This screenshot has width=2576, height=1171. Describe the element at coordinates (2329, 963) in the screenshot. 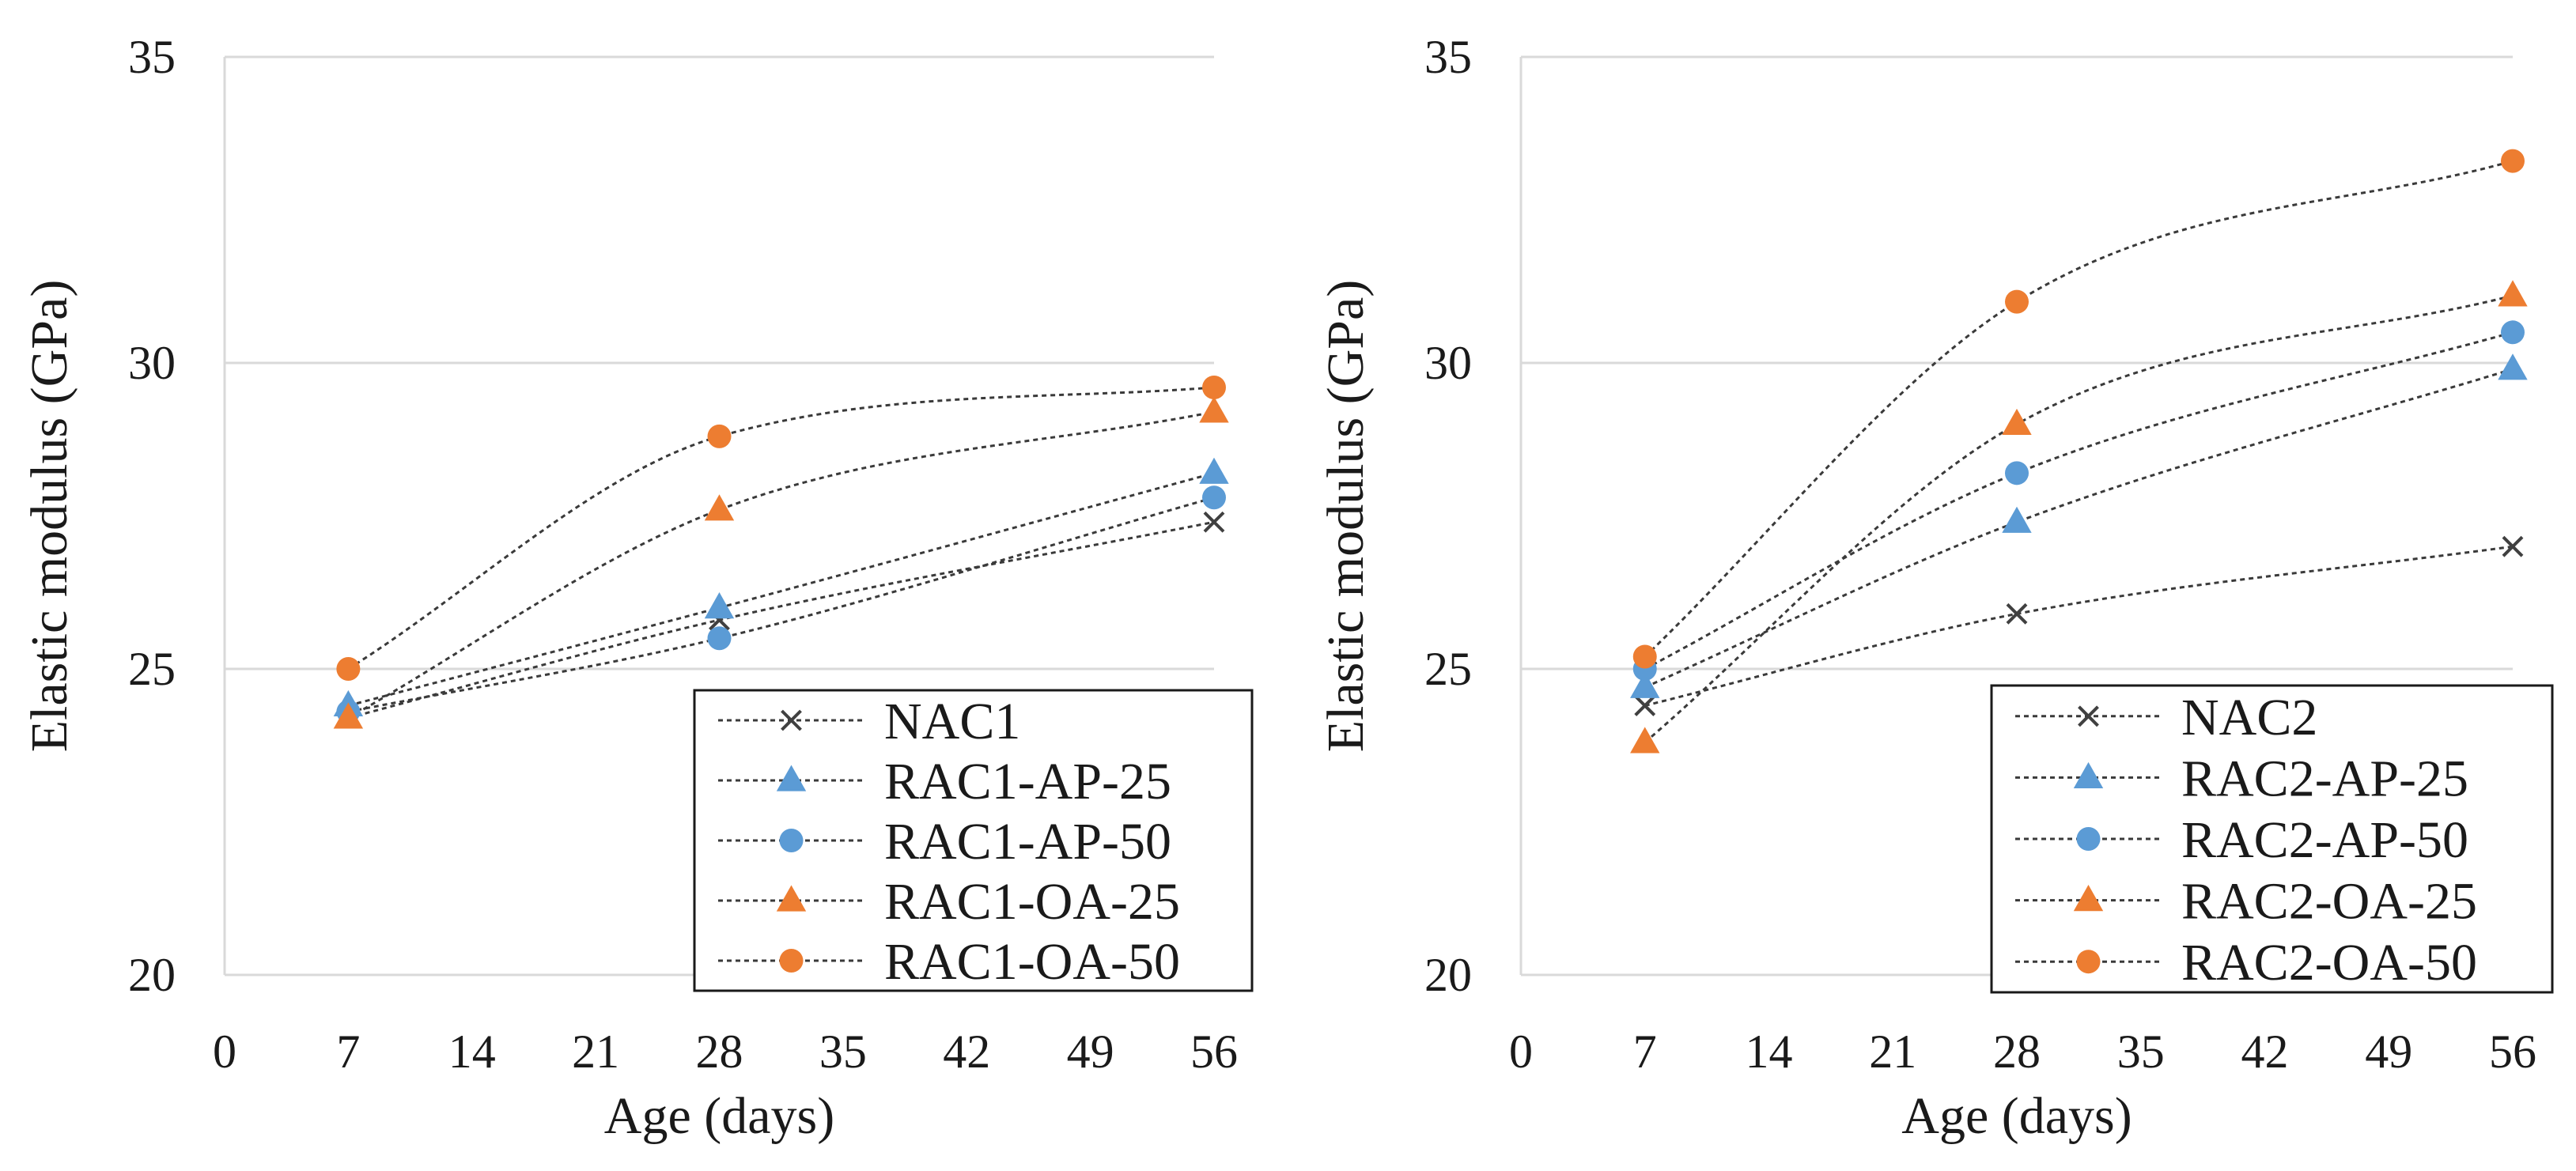

I see `legend-label-5: RAC2-OA-50` at that location.